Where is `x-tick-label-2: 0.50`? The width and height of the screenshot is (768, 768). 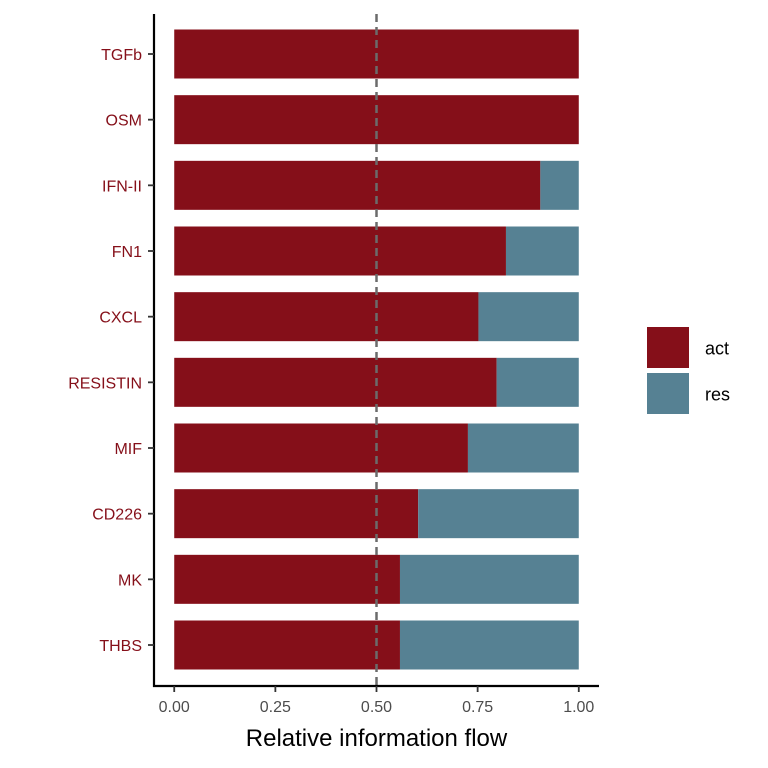
x-tick-label-2: 0.50 is located at coordinates (376, 707).